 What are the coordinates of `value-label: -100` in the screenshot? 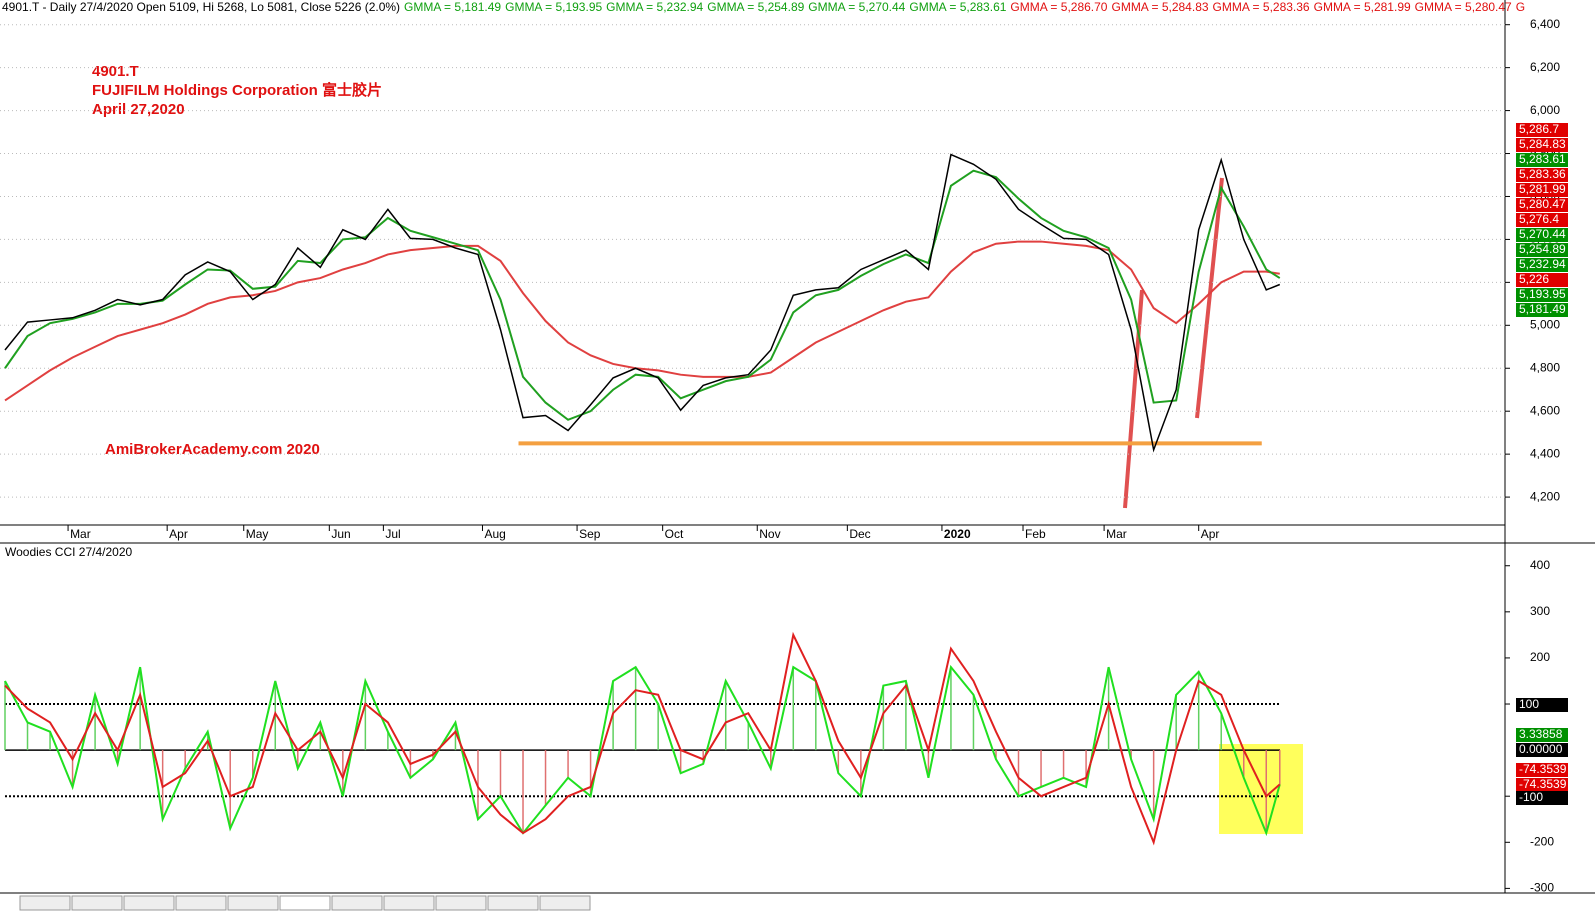 It's located at (1531, 797).